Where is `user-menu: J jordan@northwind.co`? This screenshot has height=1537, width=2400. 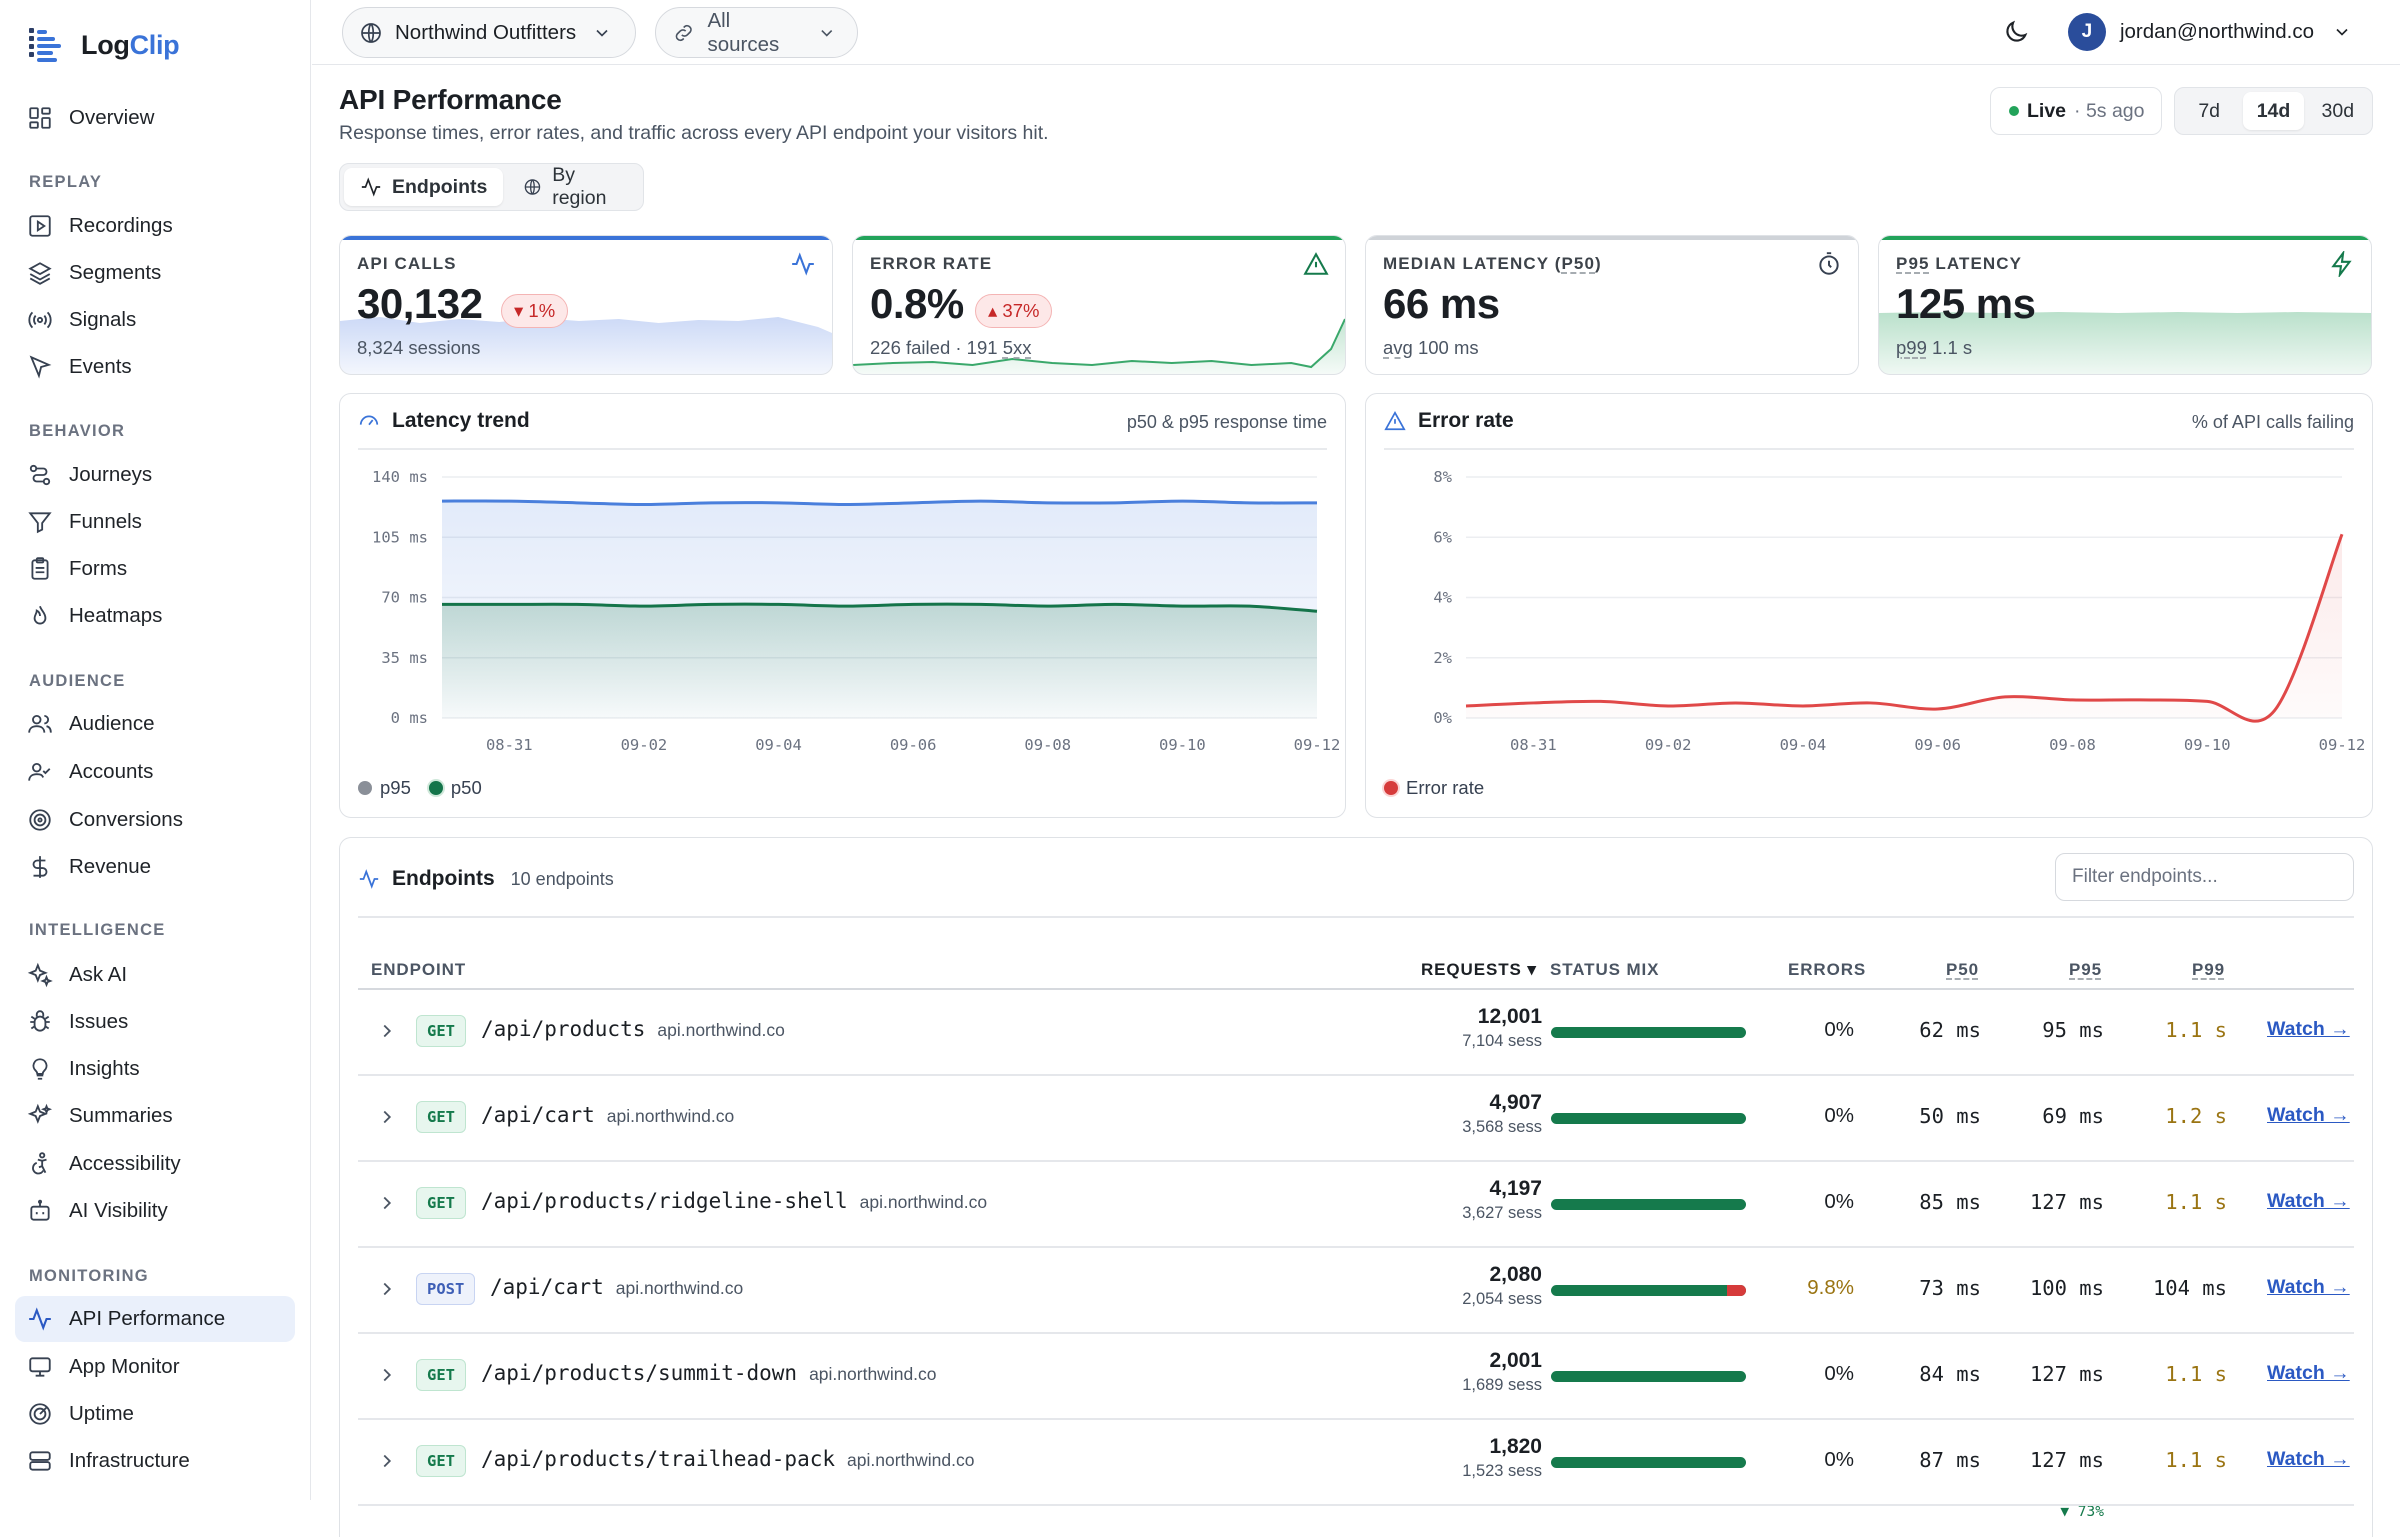
user-menu: J jordan@northwind.co is located at coordinates (2209, 32).